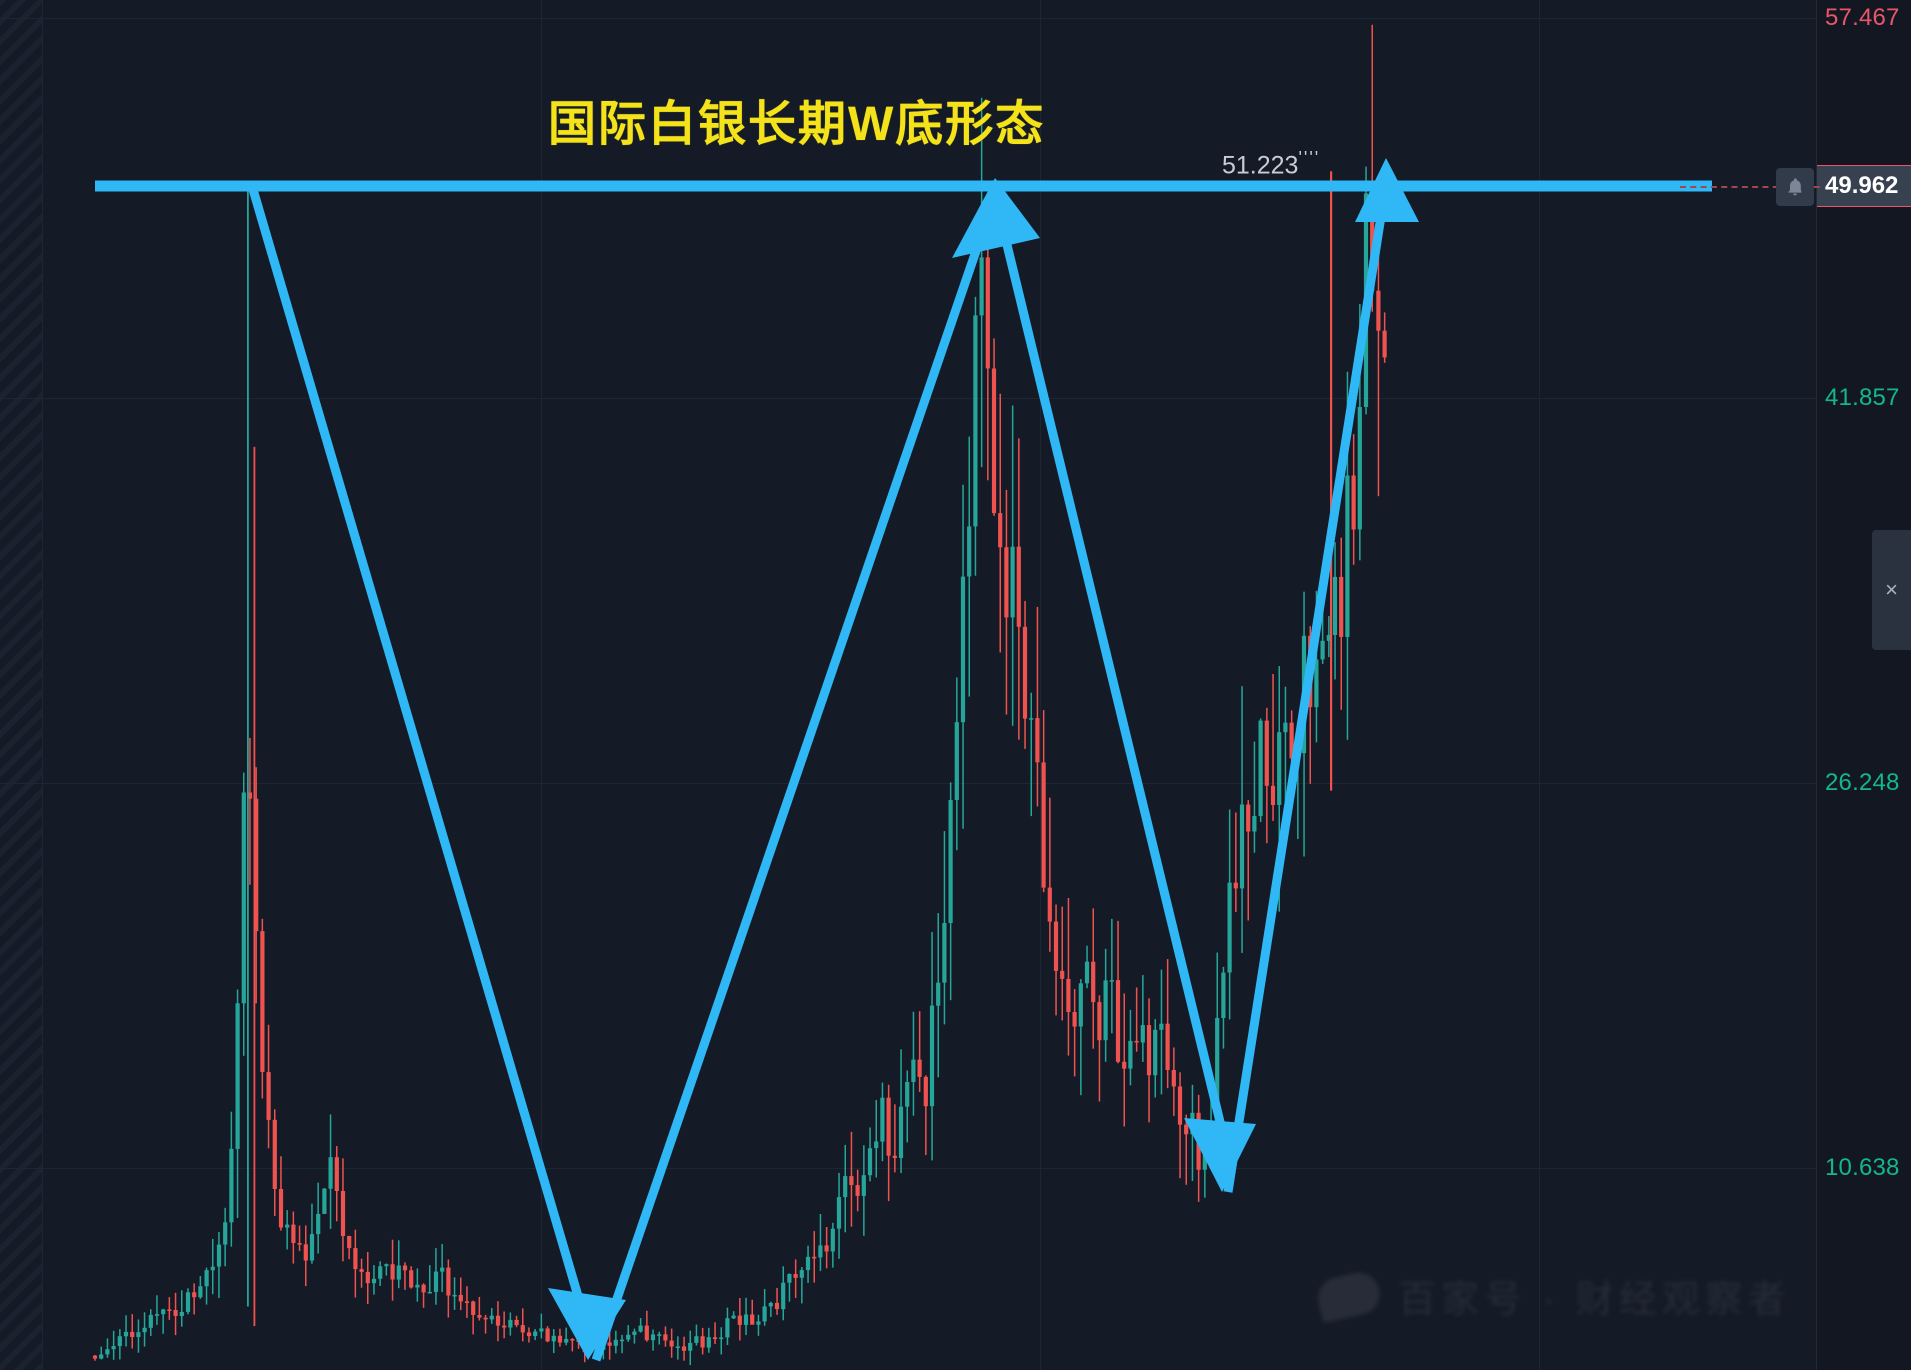  I want to click on resistance-level-label: 51.223'''', so click(1271, 164).